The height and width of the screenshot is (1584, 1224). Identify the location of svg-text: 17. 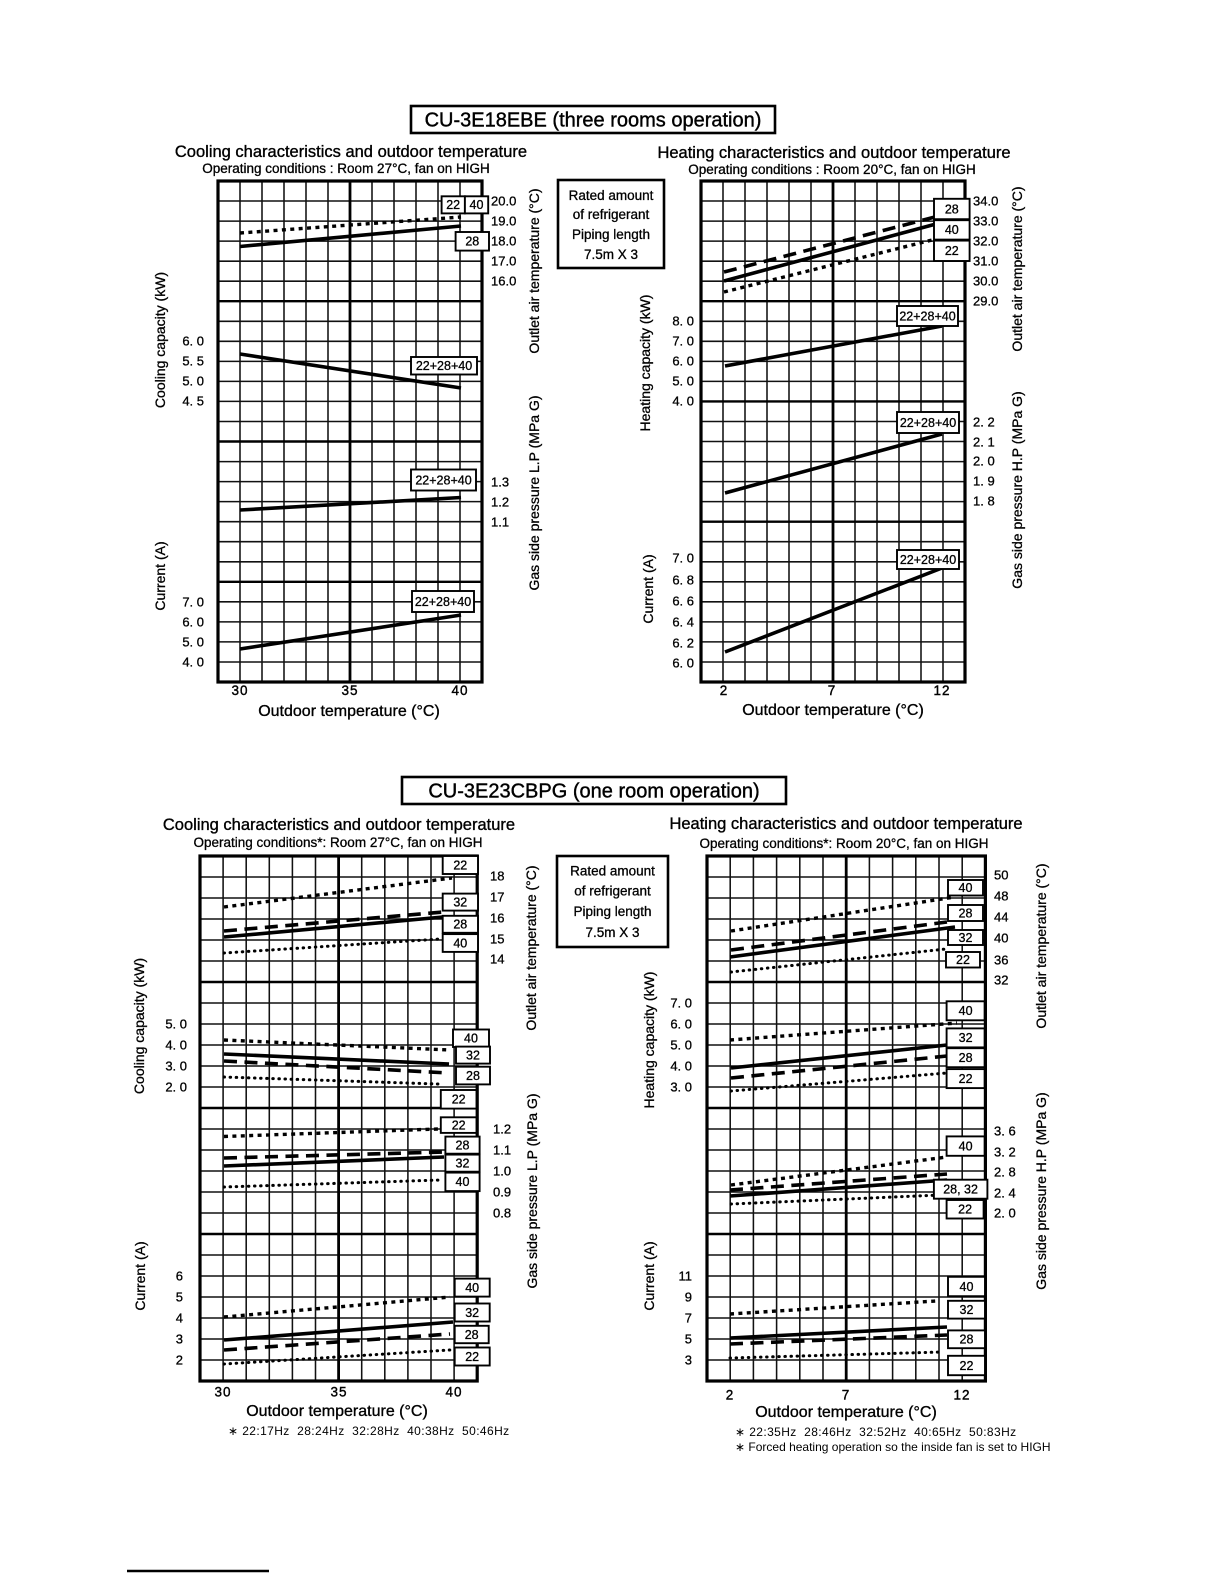
(497, 897).